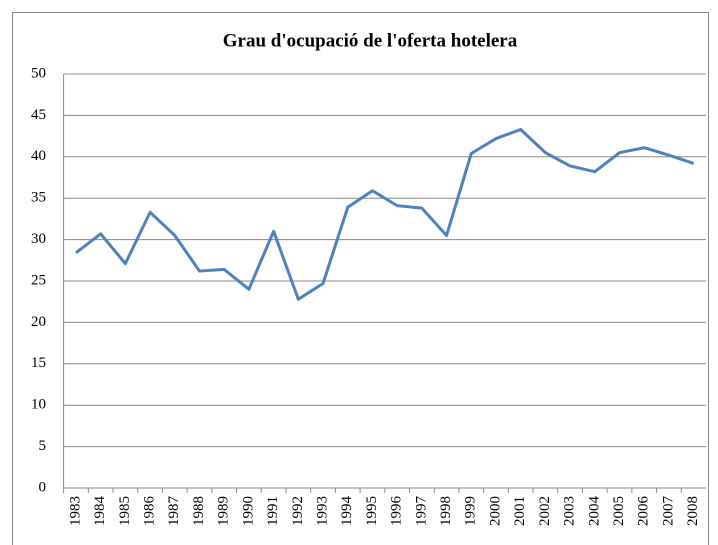 Image resolution: width=718 pixels, height=545 pixels. I want to click on y-tick-label: 30, so click(38, 239).